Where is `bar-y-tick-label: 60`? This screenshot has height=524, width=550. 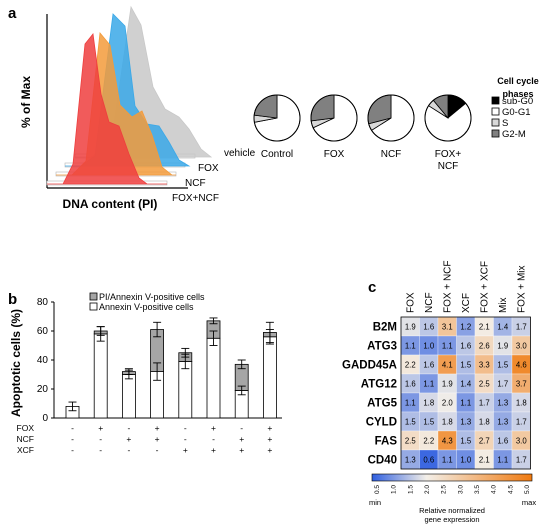
bar-y-tick-label: 60 is located at coordinates (43, 331).